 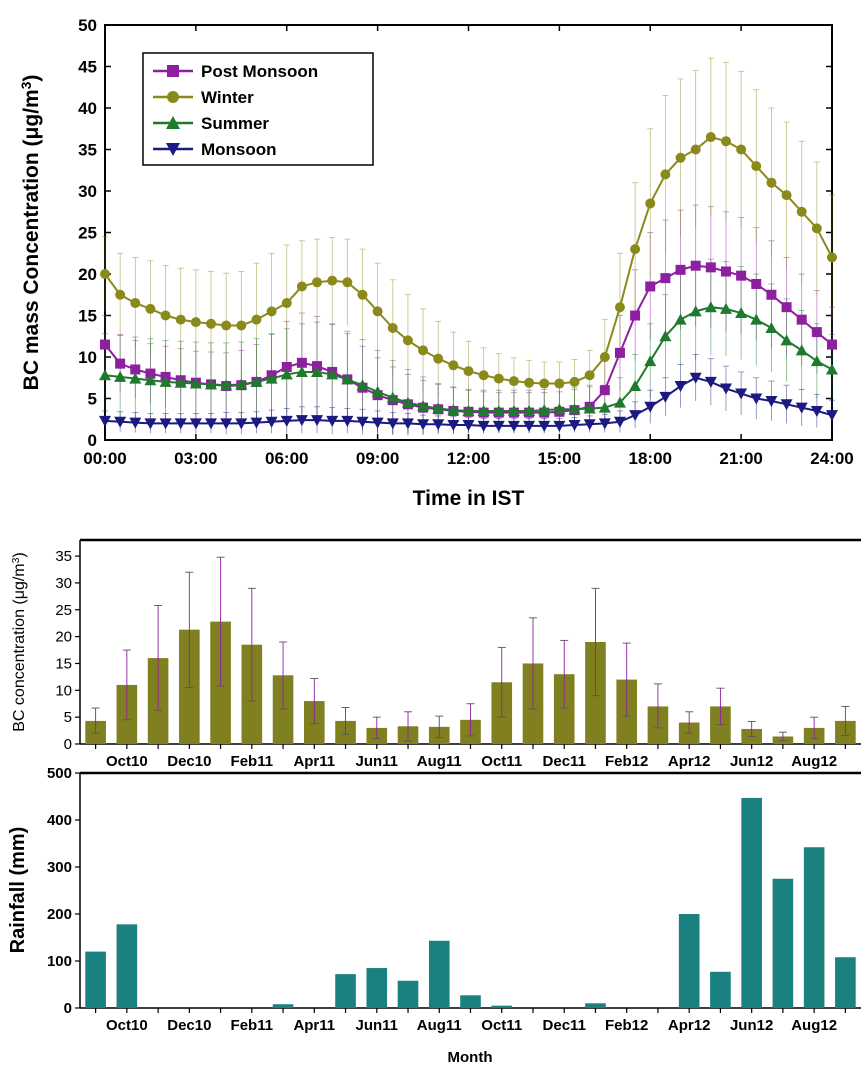 What do you see at coordinates (63, 610) in the screenshot?
I see `y-tick-label: 25` at bounding box center [63, 610].